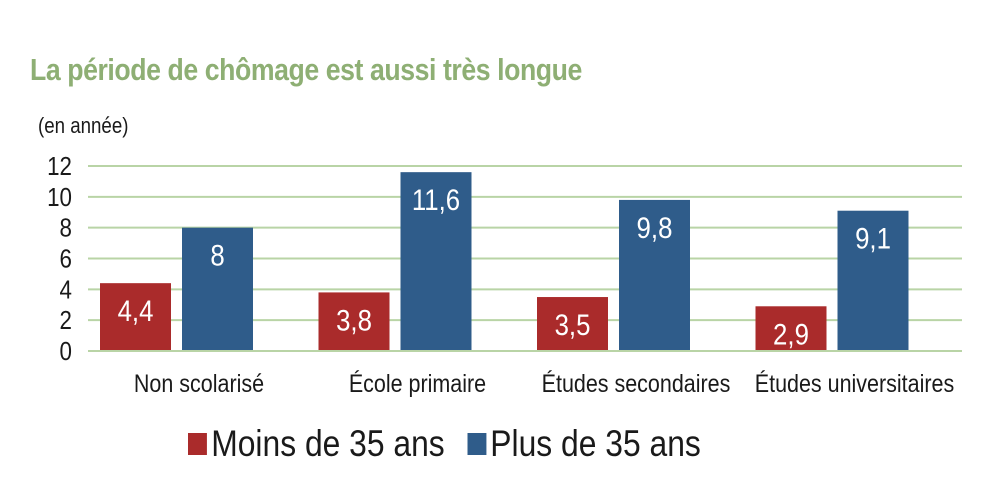  Describe the element at coordinates (66, 259) in the screenshot. I see `y-tick-label: 6` at that location.